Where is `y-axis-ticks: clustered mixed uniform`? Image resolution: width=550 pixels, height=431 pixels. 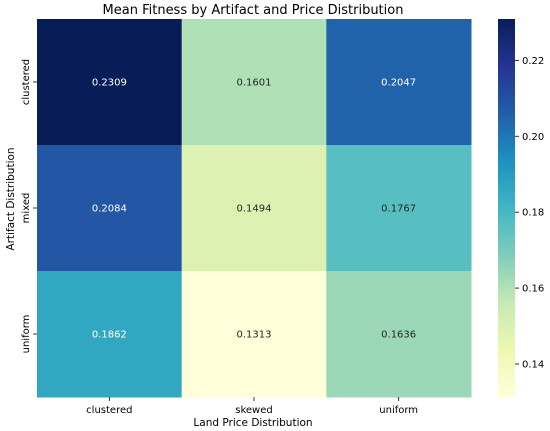
y-axis-ticks: clustered mixed uniform is located at coordinates (29, 206).